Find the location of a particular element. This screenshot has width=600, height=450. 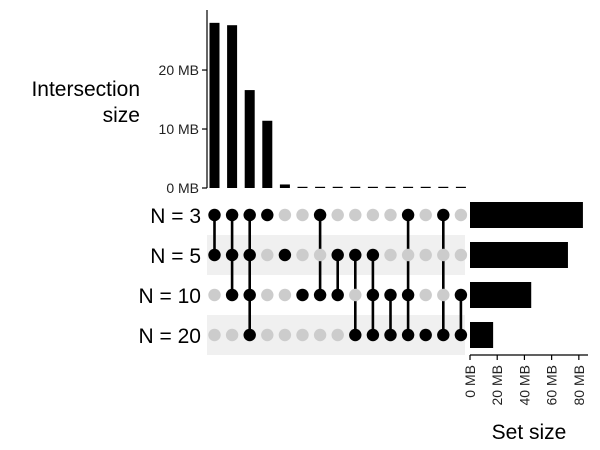

intersection-size-label-line-1: Intersection is located at coordinates (85, 89).